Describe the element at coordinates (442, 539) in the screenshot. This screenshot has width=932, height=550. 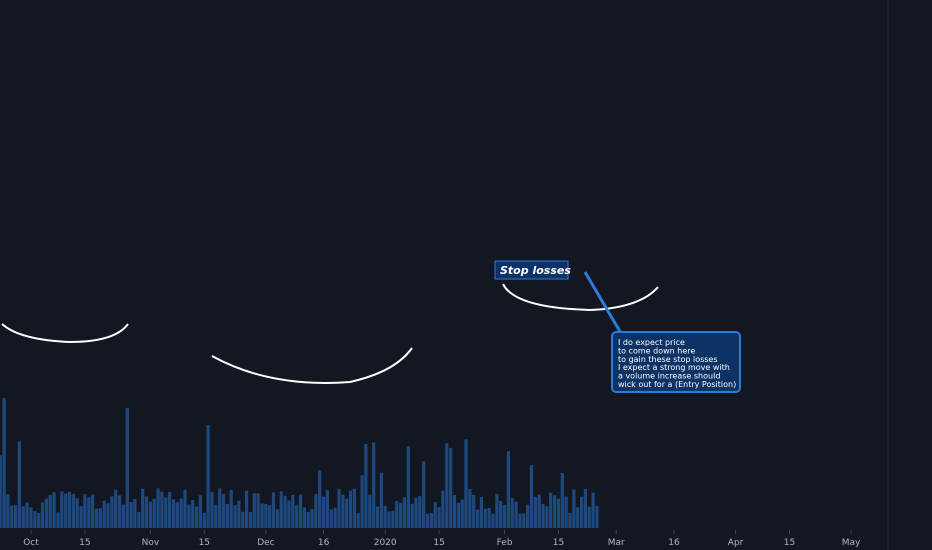
I see `time-axis: Oct 15 Nov 15 Dec 16 2020 15 Feb 15 Mar 16 Apr 15 May` at that location.